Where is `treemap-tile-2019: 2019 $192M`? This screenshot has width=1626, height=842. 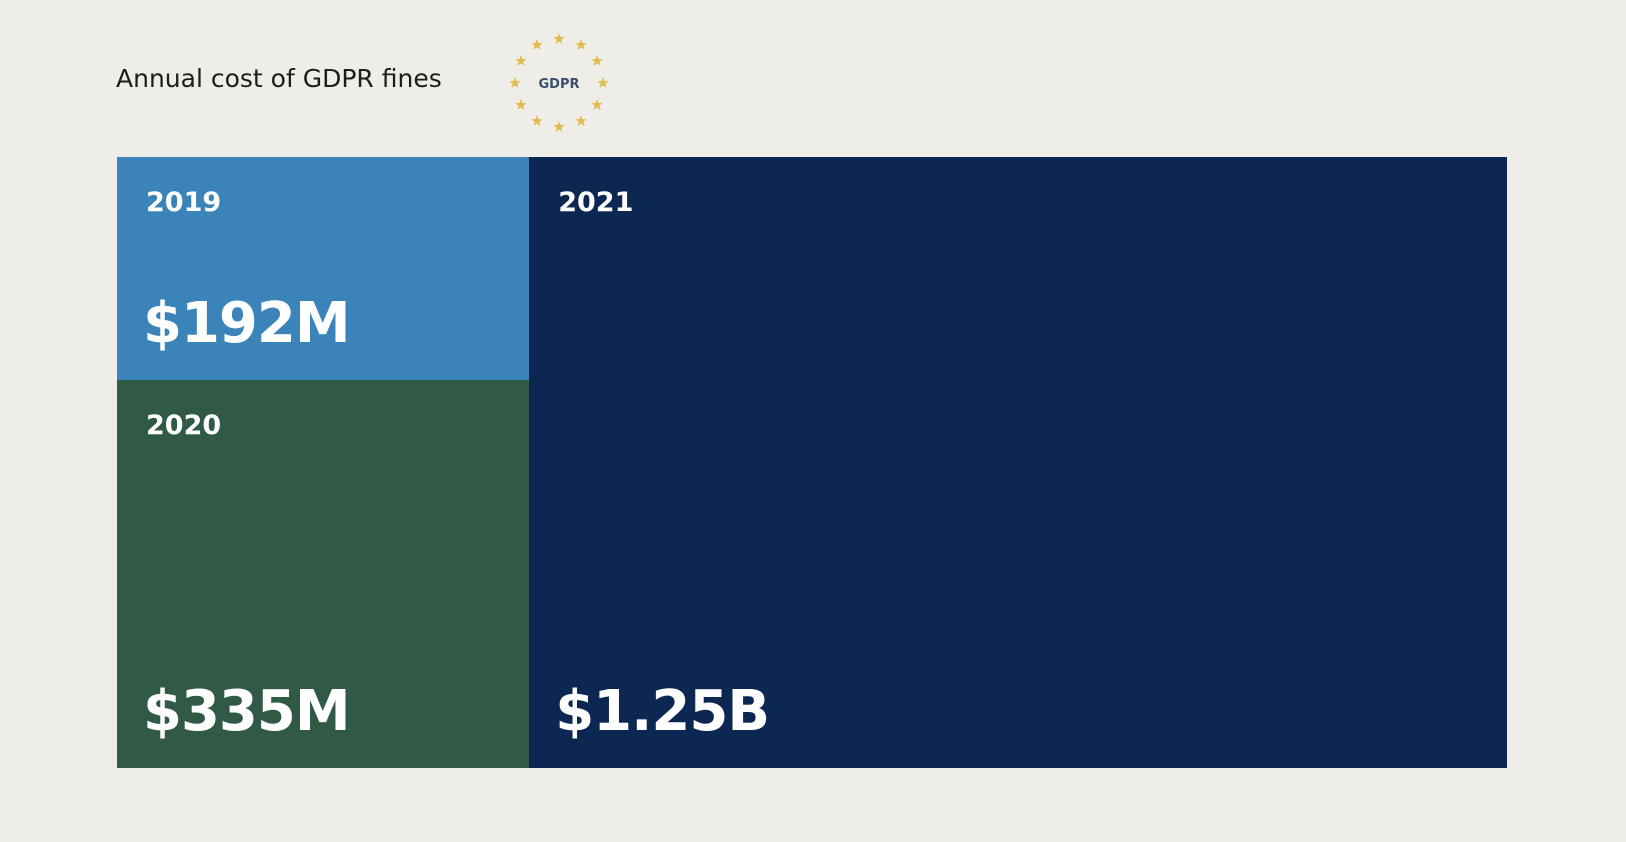
treemap-tile-2019: 2019 $192M is located at coordinates (323, 268).